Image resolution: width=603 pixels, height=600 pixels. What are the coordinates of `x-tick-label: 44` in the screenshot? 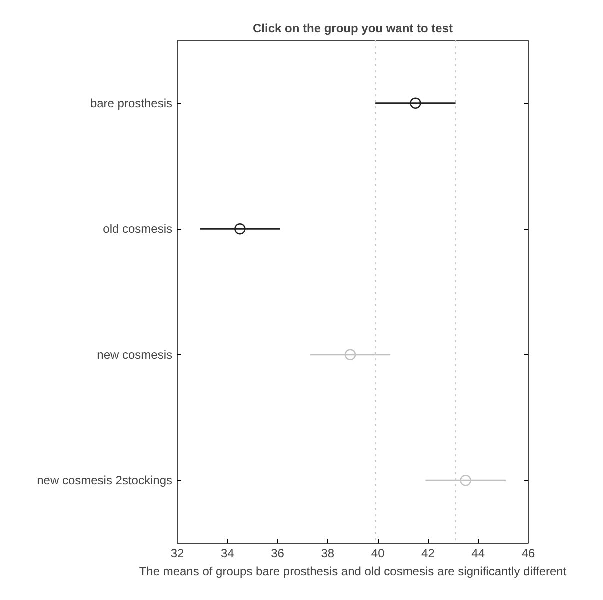 It's located at (479, 553).